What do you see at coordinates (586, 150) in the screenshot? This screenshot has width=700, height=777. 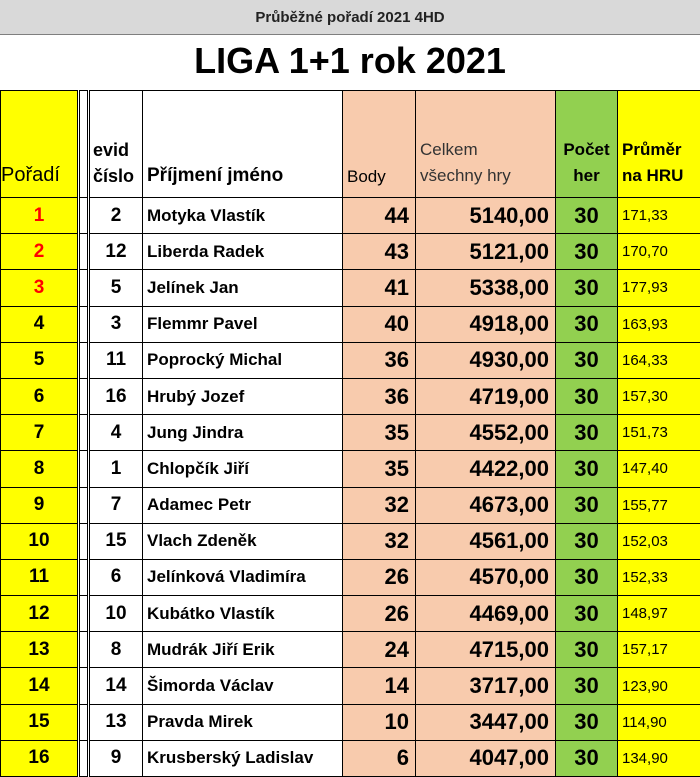 I see `column-header-games-line1: Počet` at bounding box center [586, 150].